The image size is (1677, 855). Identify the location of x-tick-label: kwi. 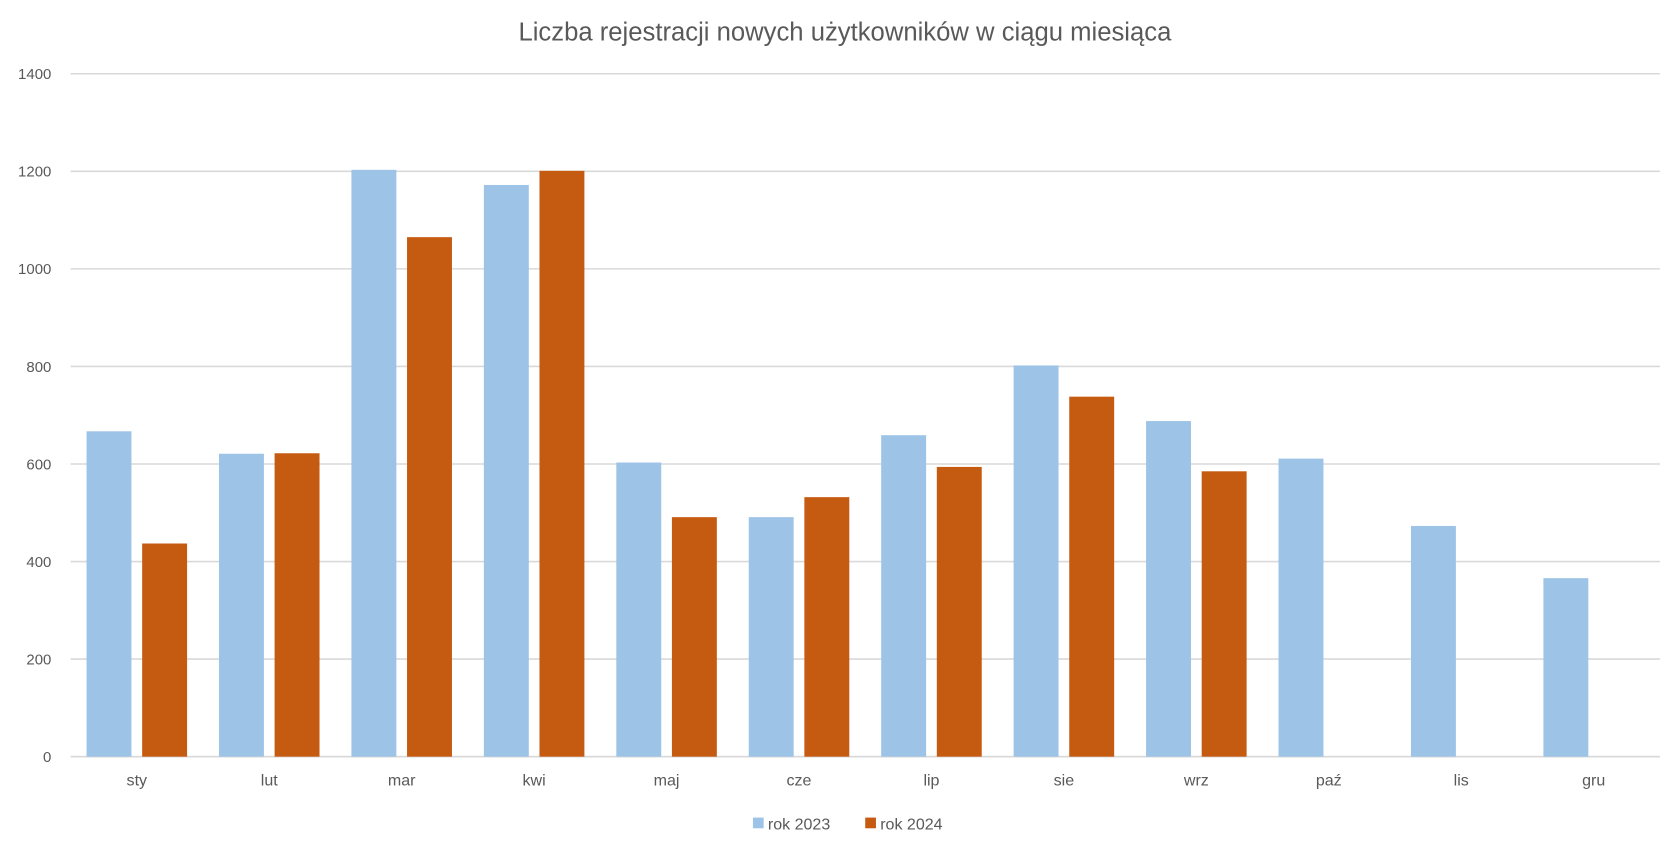
(534, 781).